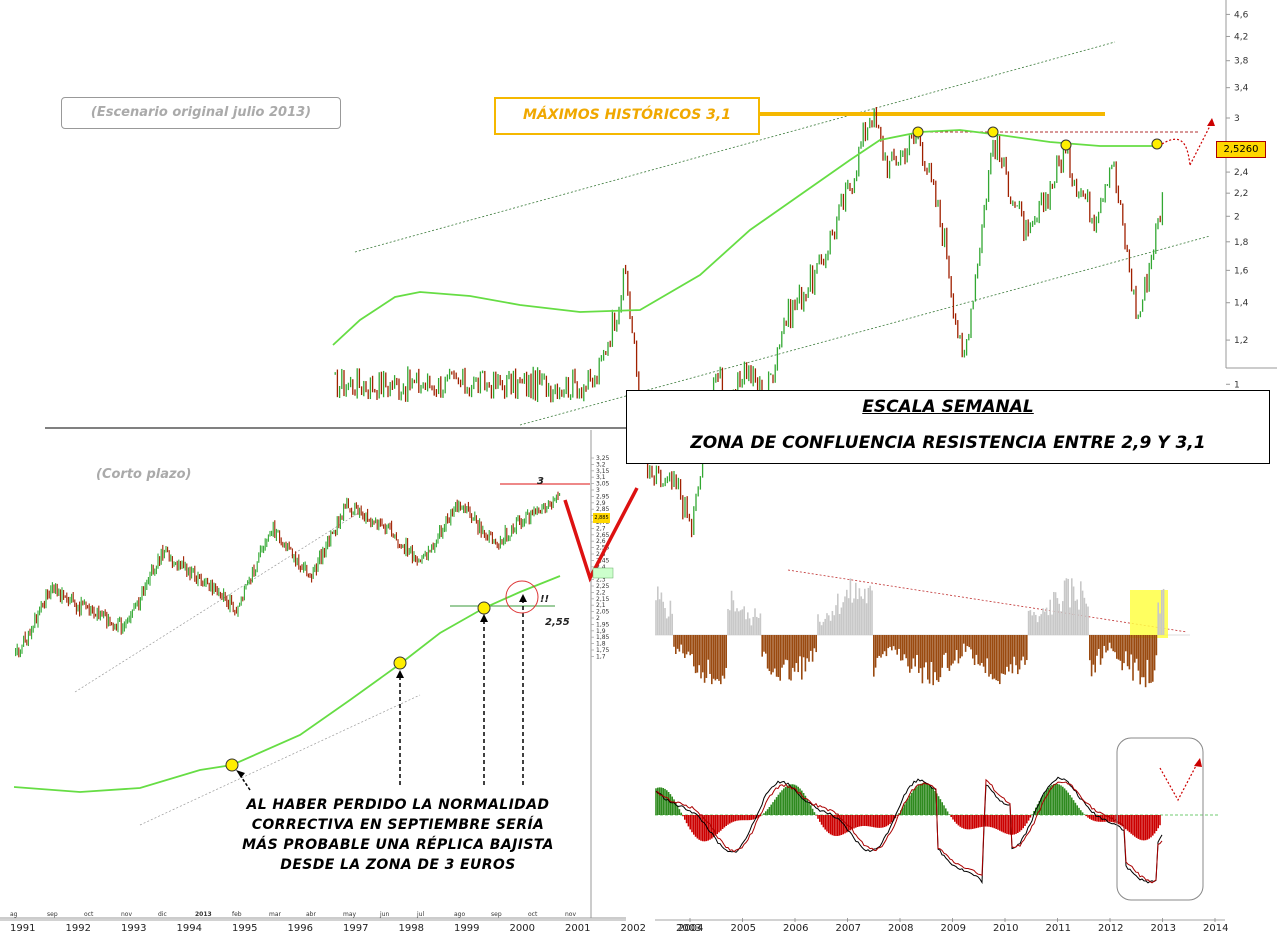  Describe the element at coordinates (22, 928) in the screenshot. I see `short-year-label: 1991` at that location.